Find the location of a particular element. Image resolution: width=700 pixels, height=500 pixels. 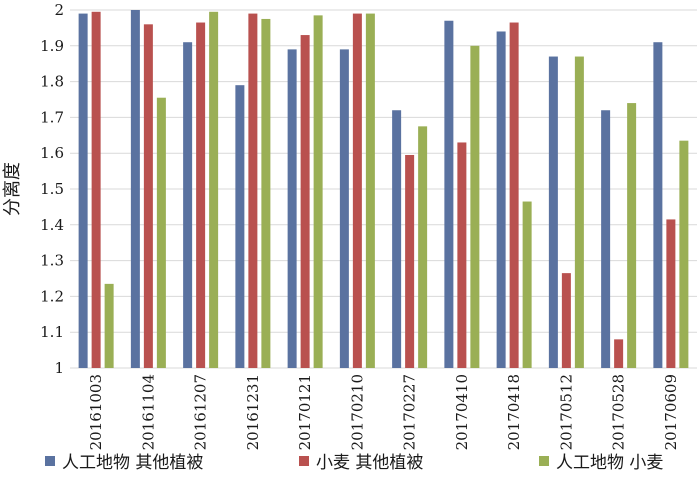

x-tick-label: 20161003 is located at coordinates (96, 412).